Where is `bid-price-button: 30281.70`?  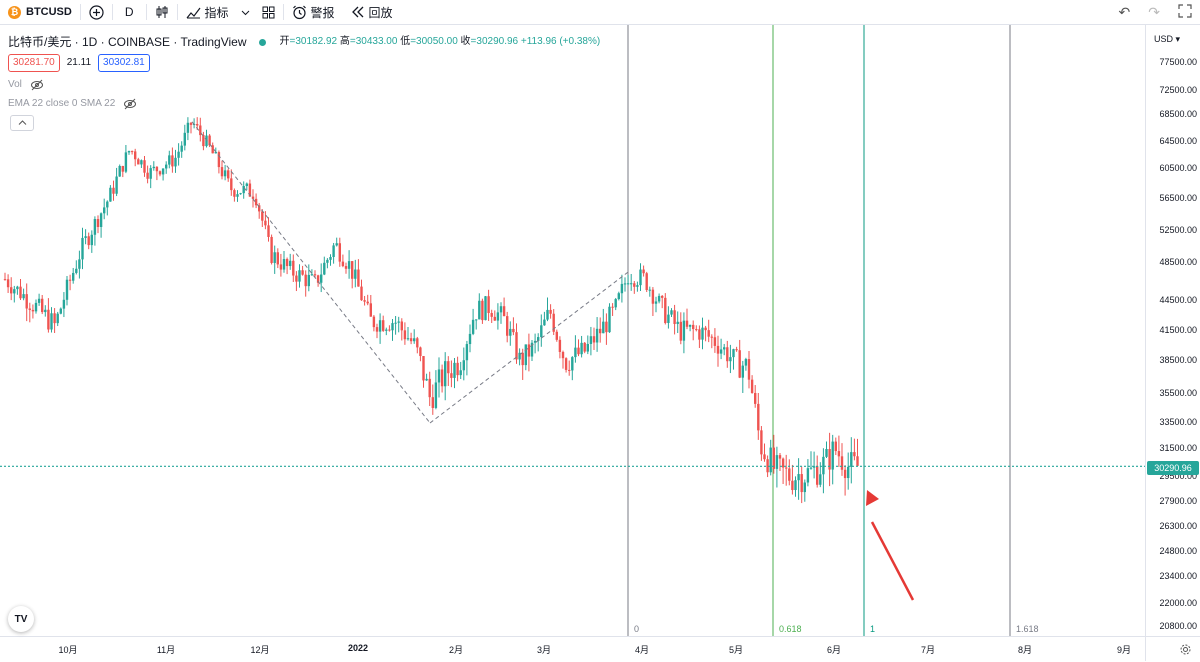
bid-price-button: 30281.70 is located at coordinates (34, 63).